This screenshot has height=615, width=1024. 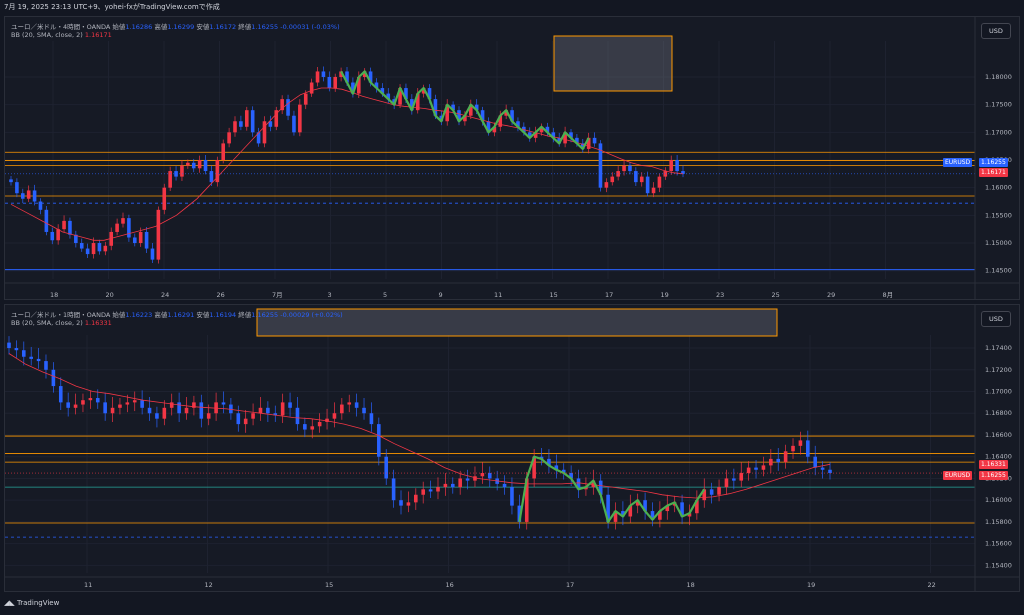 What do you see at coordinates (998, 544) in the screenshot?
I see `y-tick-label: 1.15600` at bounding box center [998, 544].